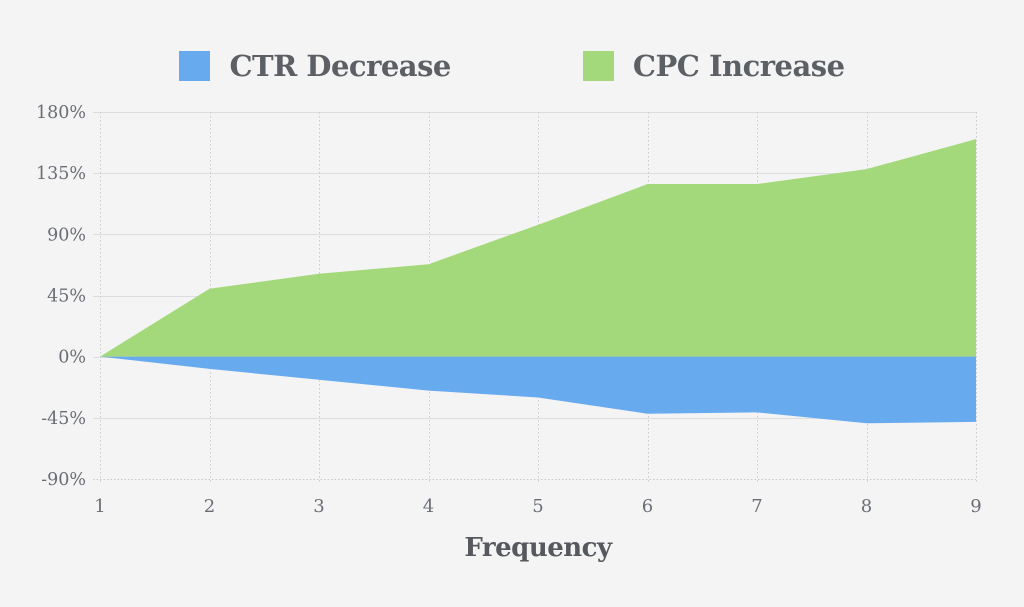  I want to click on x-tick-label: 5, so click(537, 506).